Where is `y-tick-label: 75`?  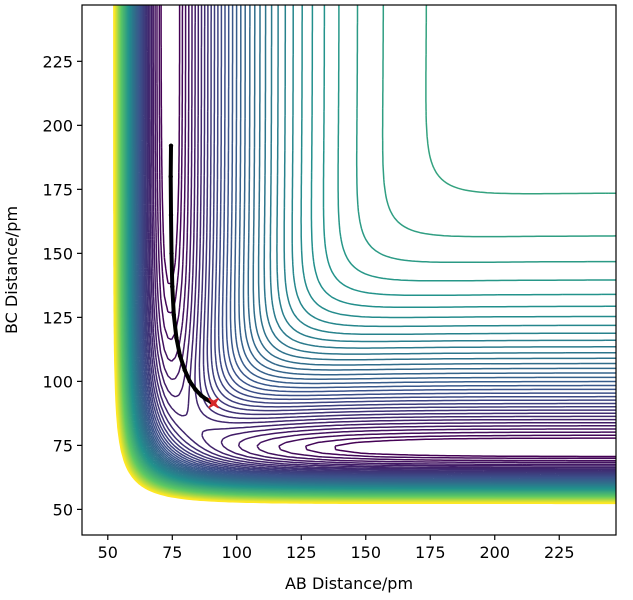
y-tick-label: 75 is located at coordinates (63, 445).